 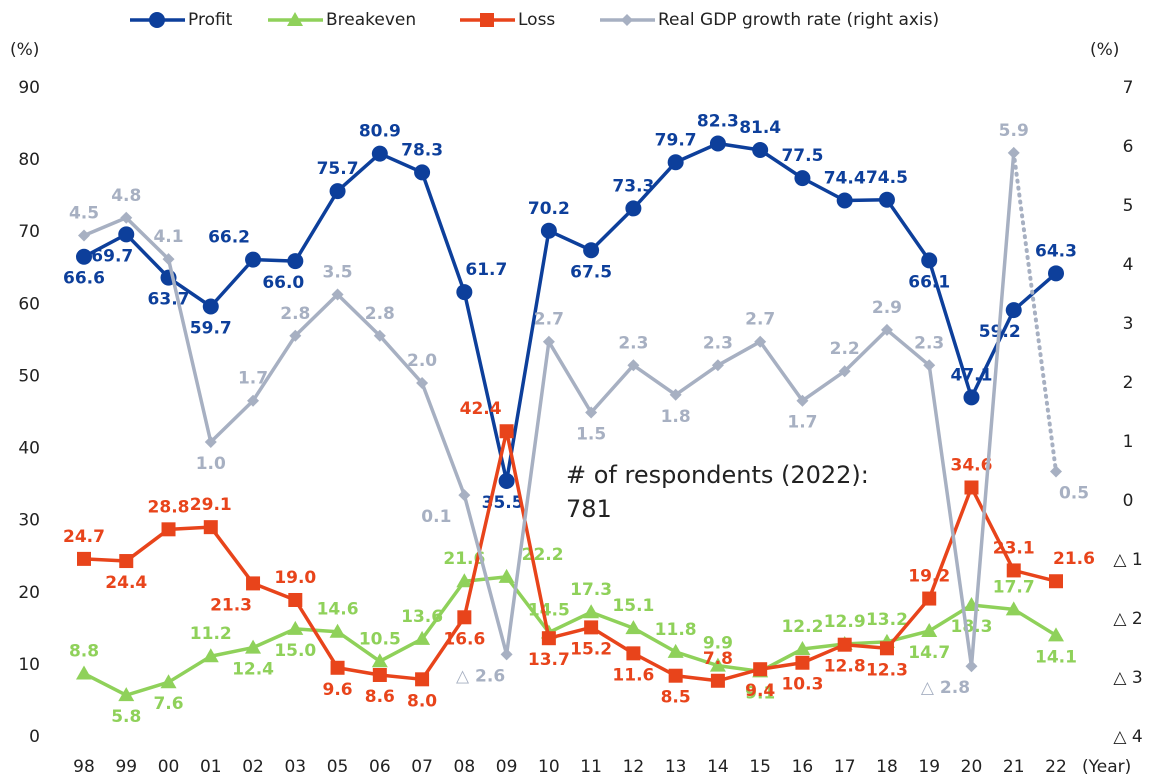 What do you see at coordinates (29, 665) in the screenshot?
I see `y-tick-label: 10` at bounding box center [29, 665].